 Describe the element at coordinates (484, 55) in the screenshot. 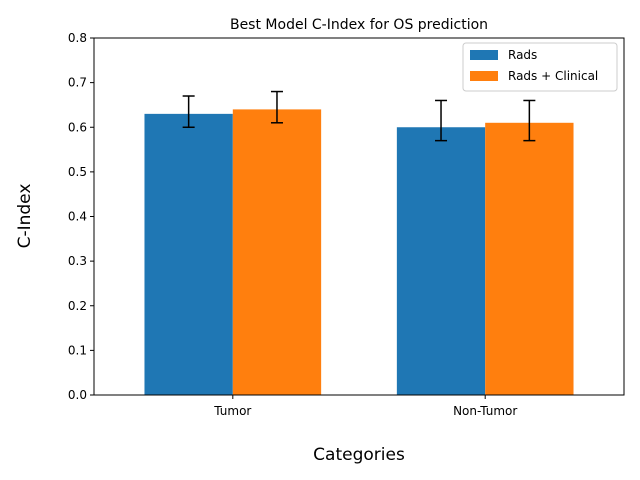

I see `legend-swatch-rads` at that location.